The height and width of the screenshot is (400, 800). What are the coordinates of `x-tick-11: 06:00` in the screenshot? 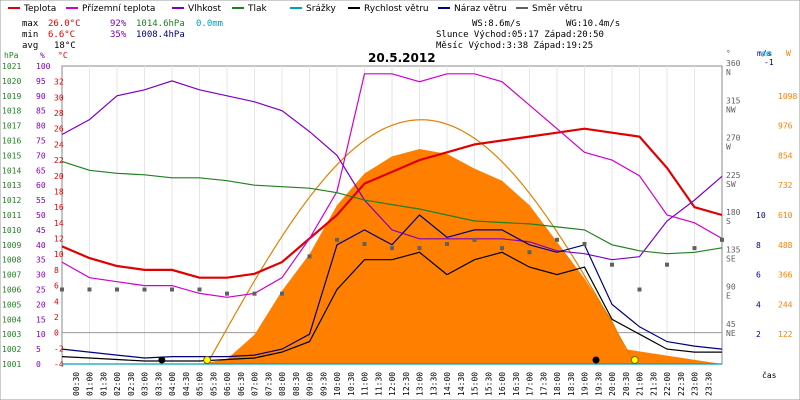 It's located at (227, 384).